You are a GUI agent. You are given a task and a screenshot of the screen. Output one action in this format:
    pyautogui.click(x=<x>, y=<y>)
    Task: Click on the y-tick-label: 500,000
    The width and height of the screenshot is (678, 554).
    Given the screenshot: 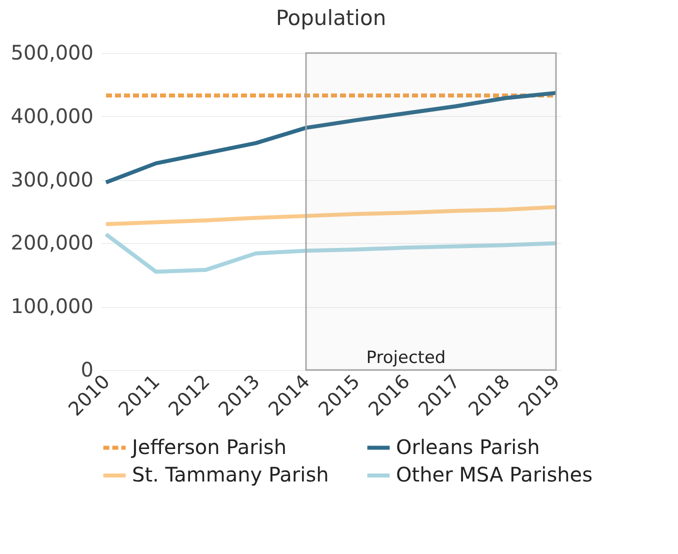 What is the action you would take?
    pyautogui.click(x=52, y=52)
    